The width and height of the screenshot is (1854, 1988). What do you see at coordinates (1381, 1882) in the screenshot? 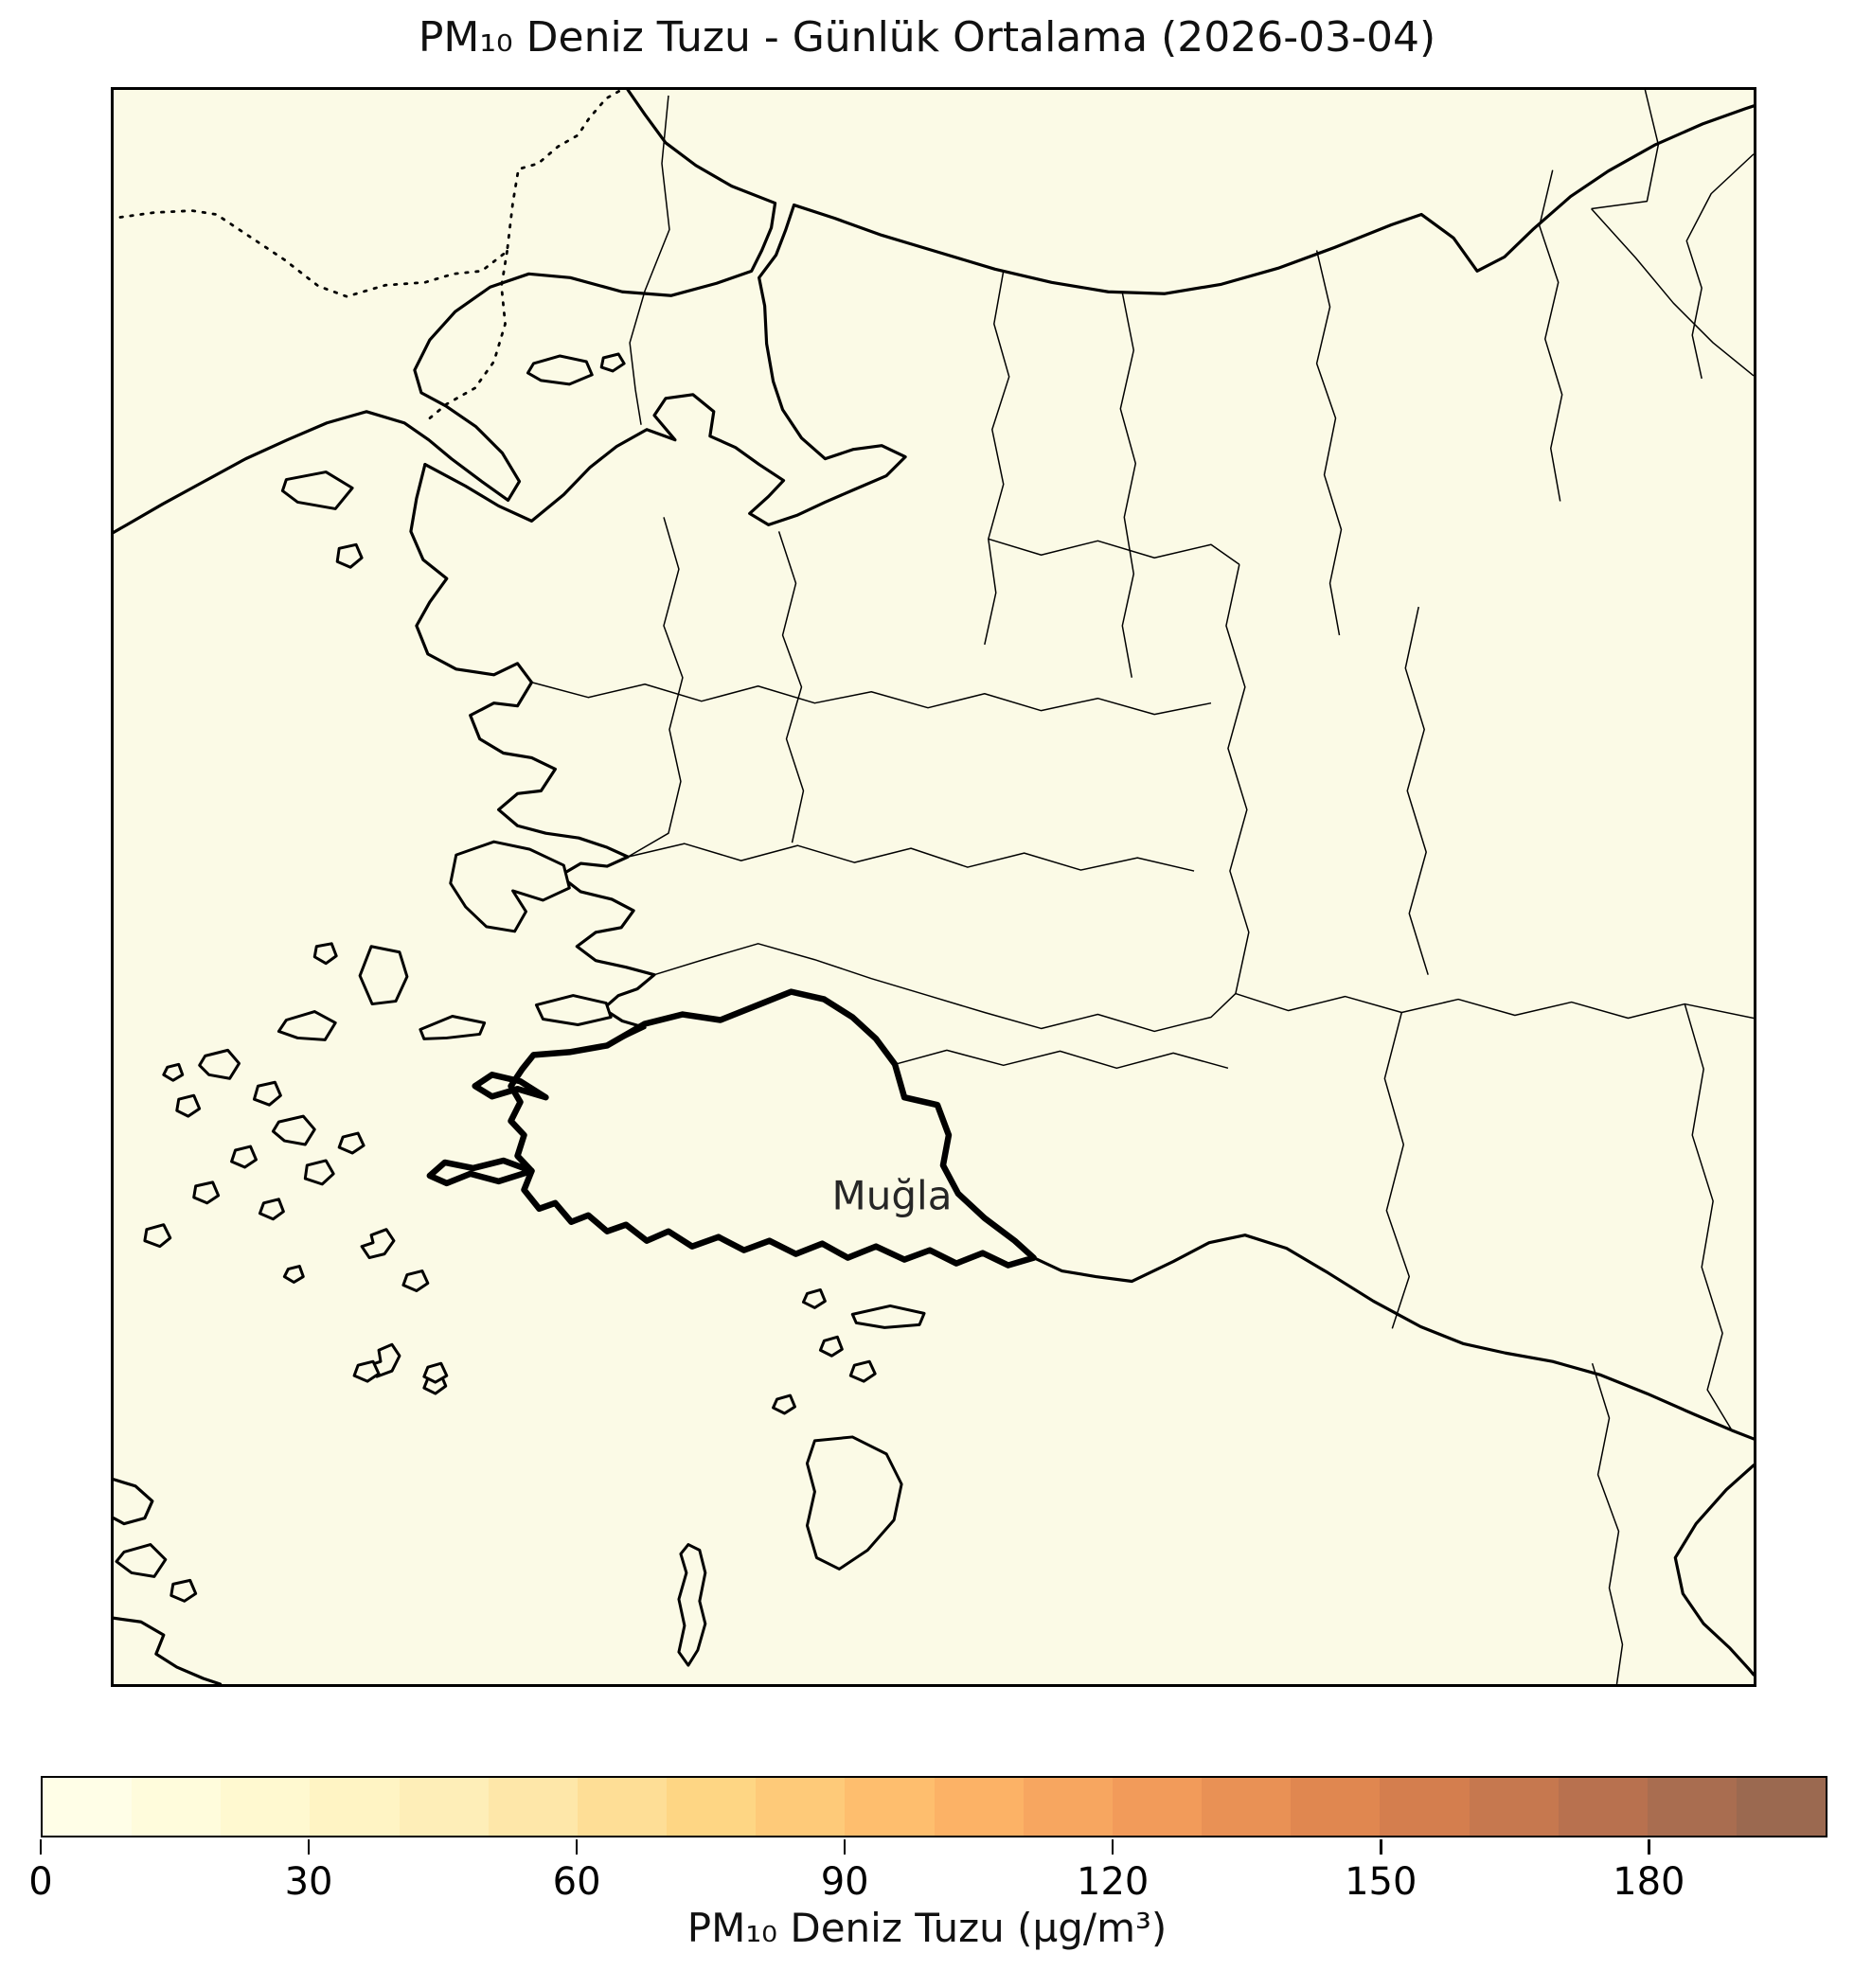
I see `colorbar-ticklabel: 150` at bounding box center [1381, 1882].